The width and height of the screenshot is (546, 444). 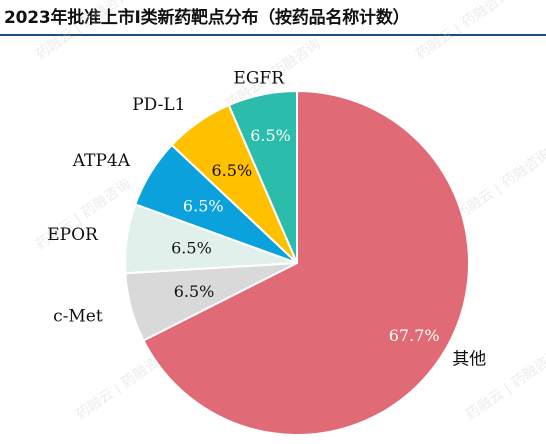 What do you see at coordinates (262, 176) in the screenshot?
I see `pie-slice-egfr` at bounding box center [262, 176].